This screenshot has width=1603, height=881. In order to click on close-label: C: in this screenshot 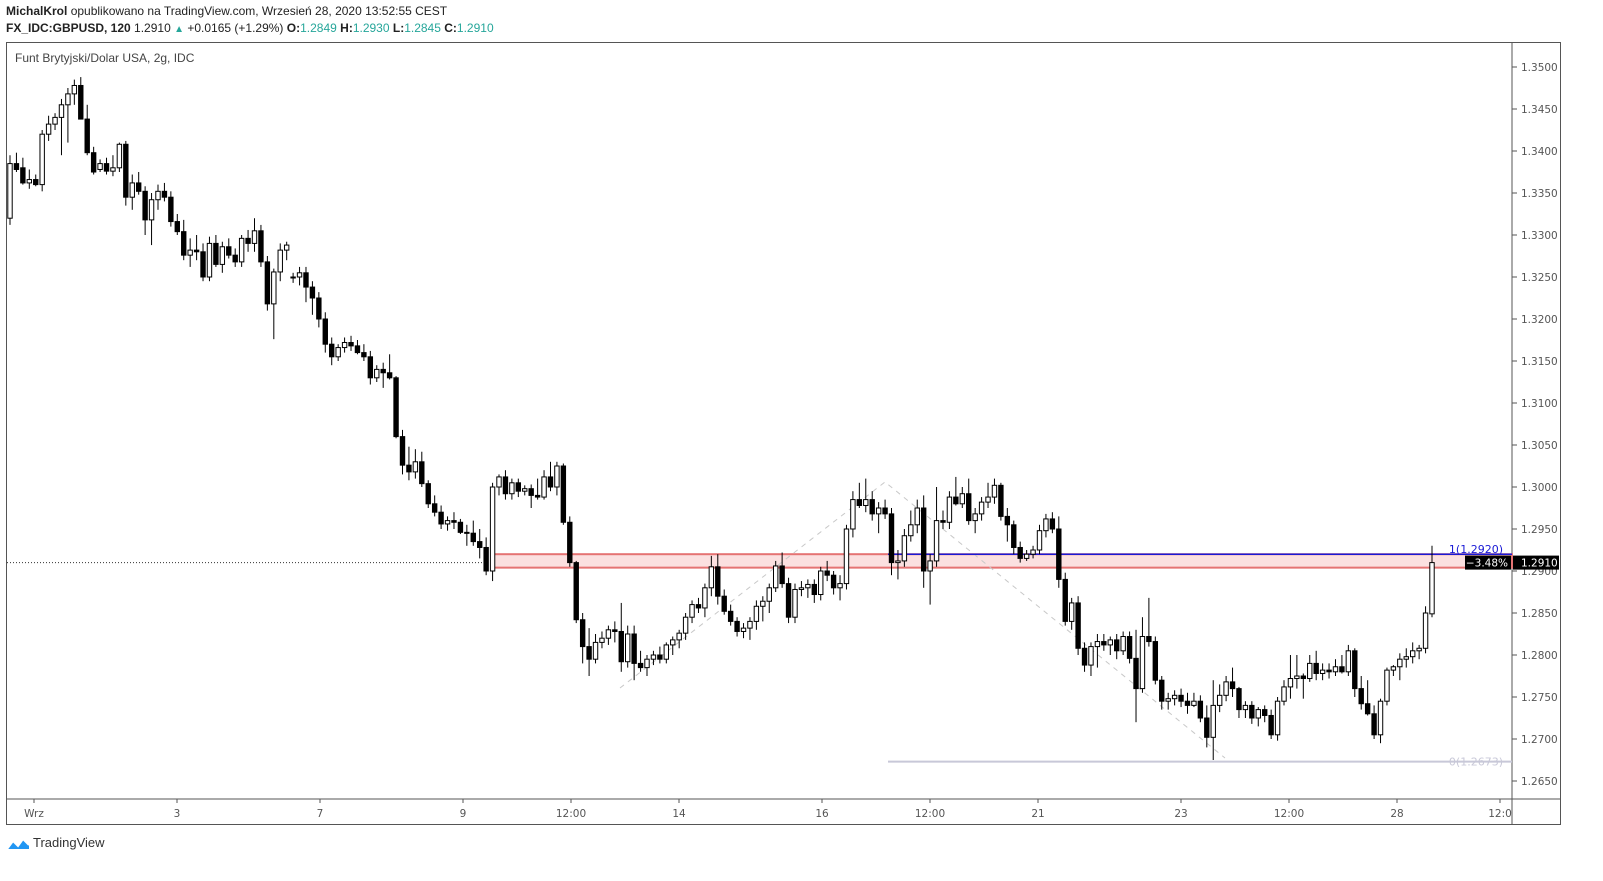, I will do `click(450, 28)`.